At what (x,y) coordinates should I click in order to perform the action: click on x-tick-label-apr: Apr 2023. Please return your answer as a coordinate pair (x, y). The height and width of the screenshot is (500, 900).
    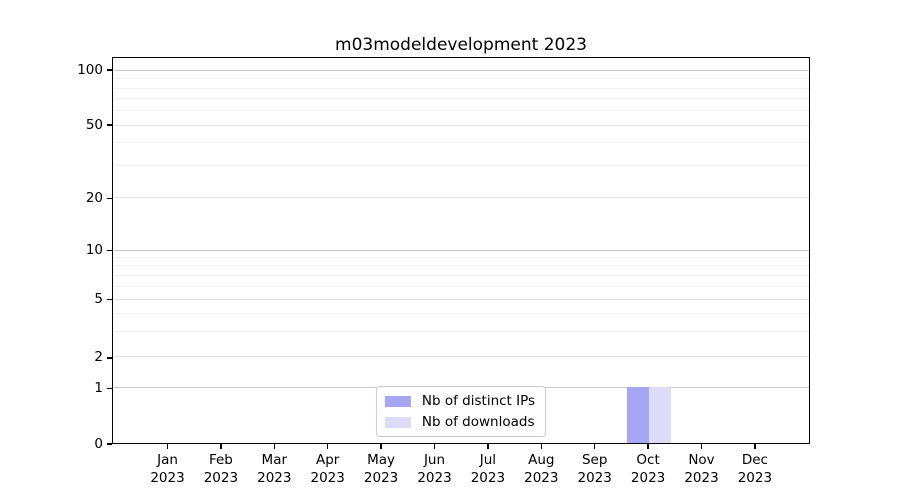
    Looking at the image, I should click on (328, 469).